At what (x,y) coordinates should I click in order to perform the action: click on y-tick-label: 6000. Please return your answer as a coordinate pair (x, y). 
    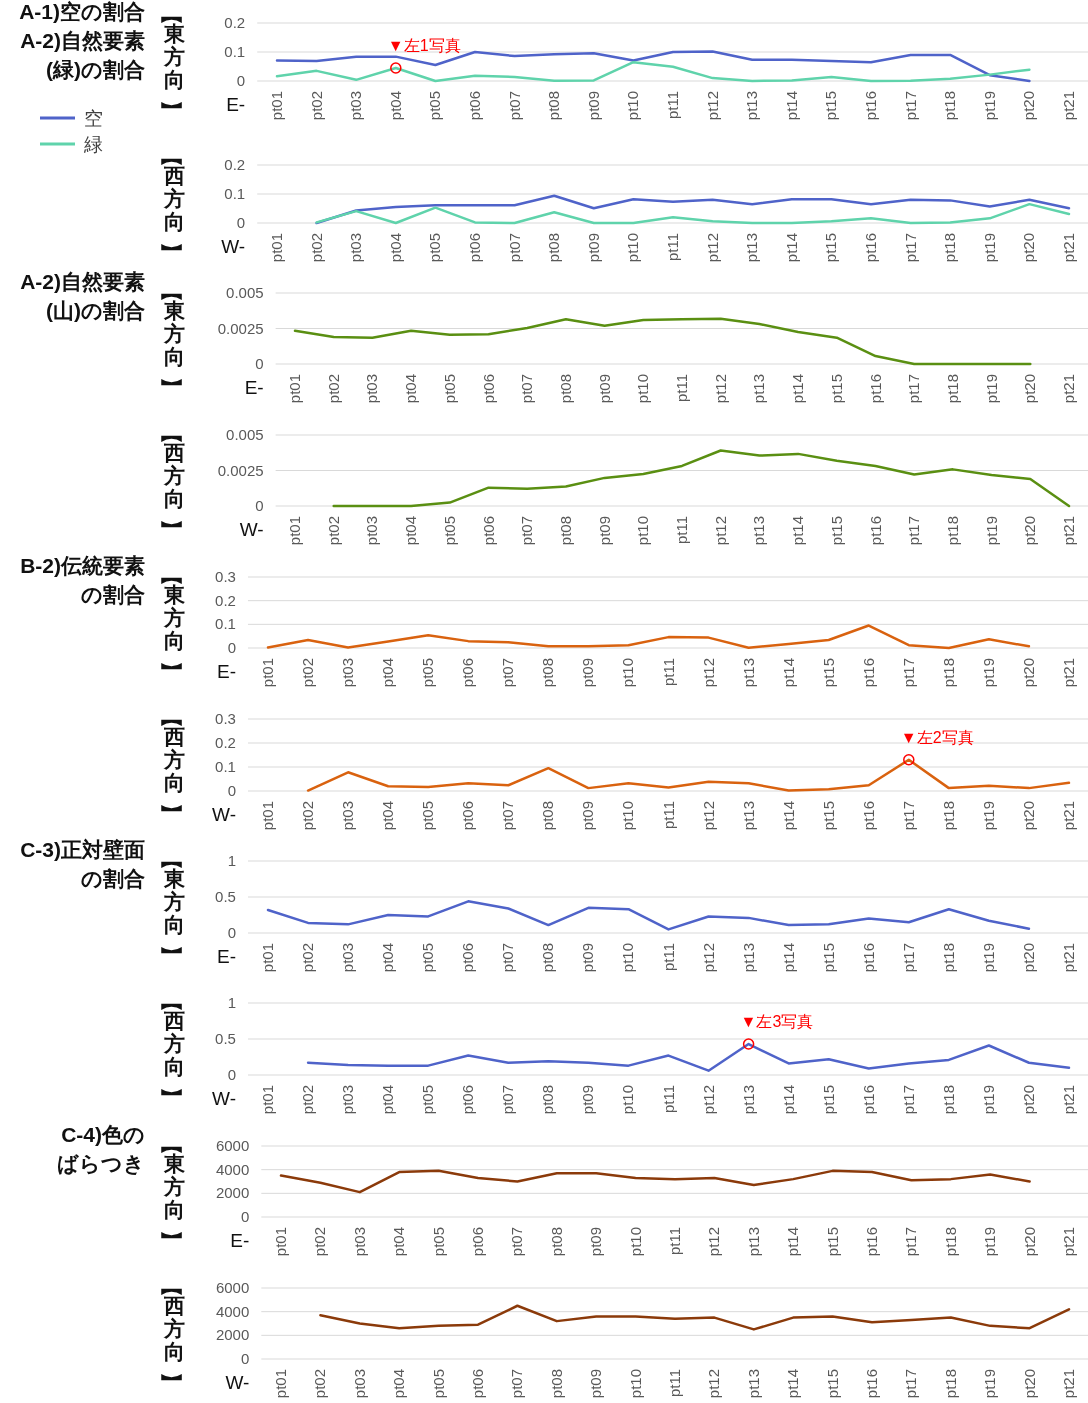
    Looking at the image, I should click on (232, 1145).